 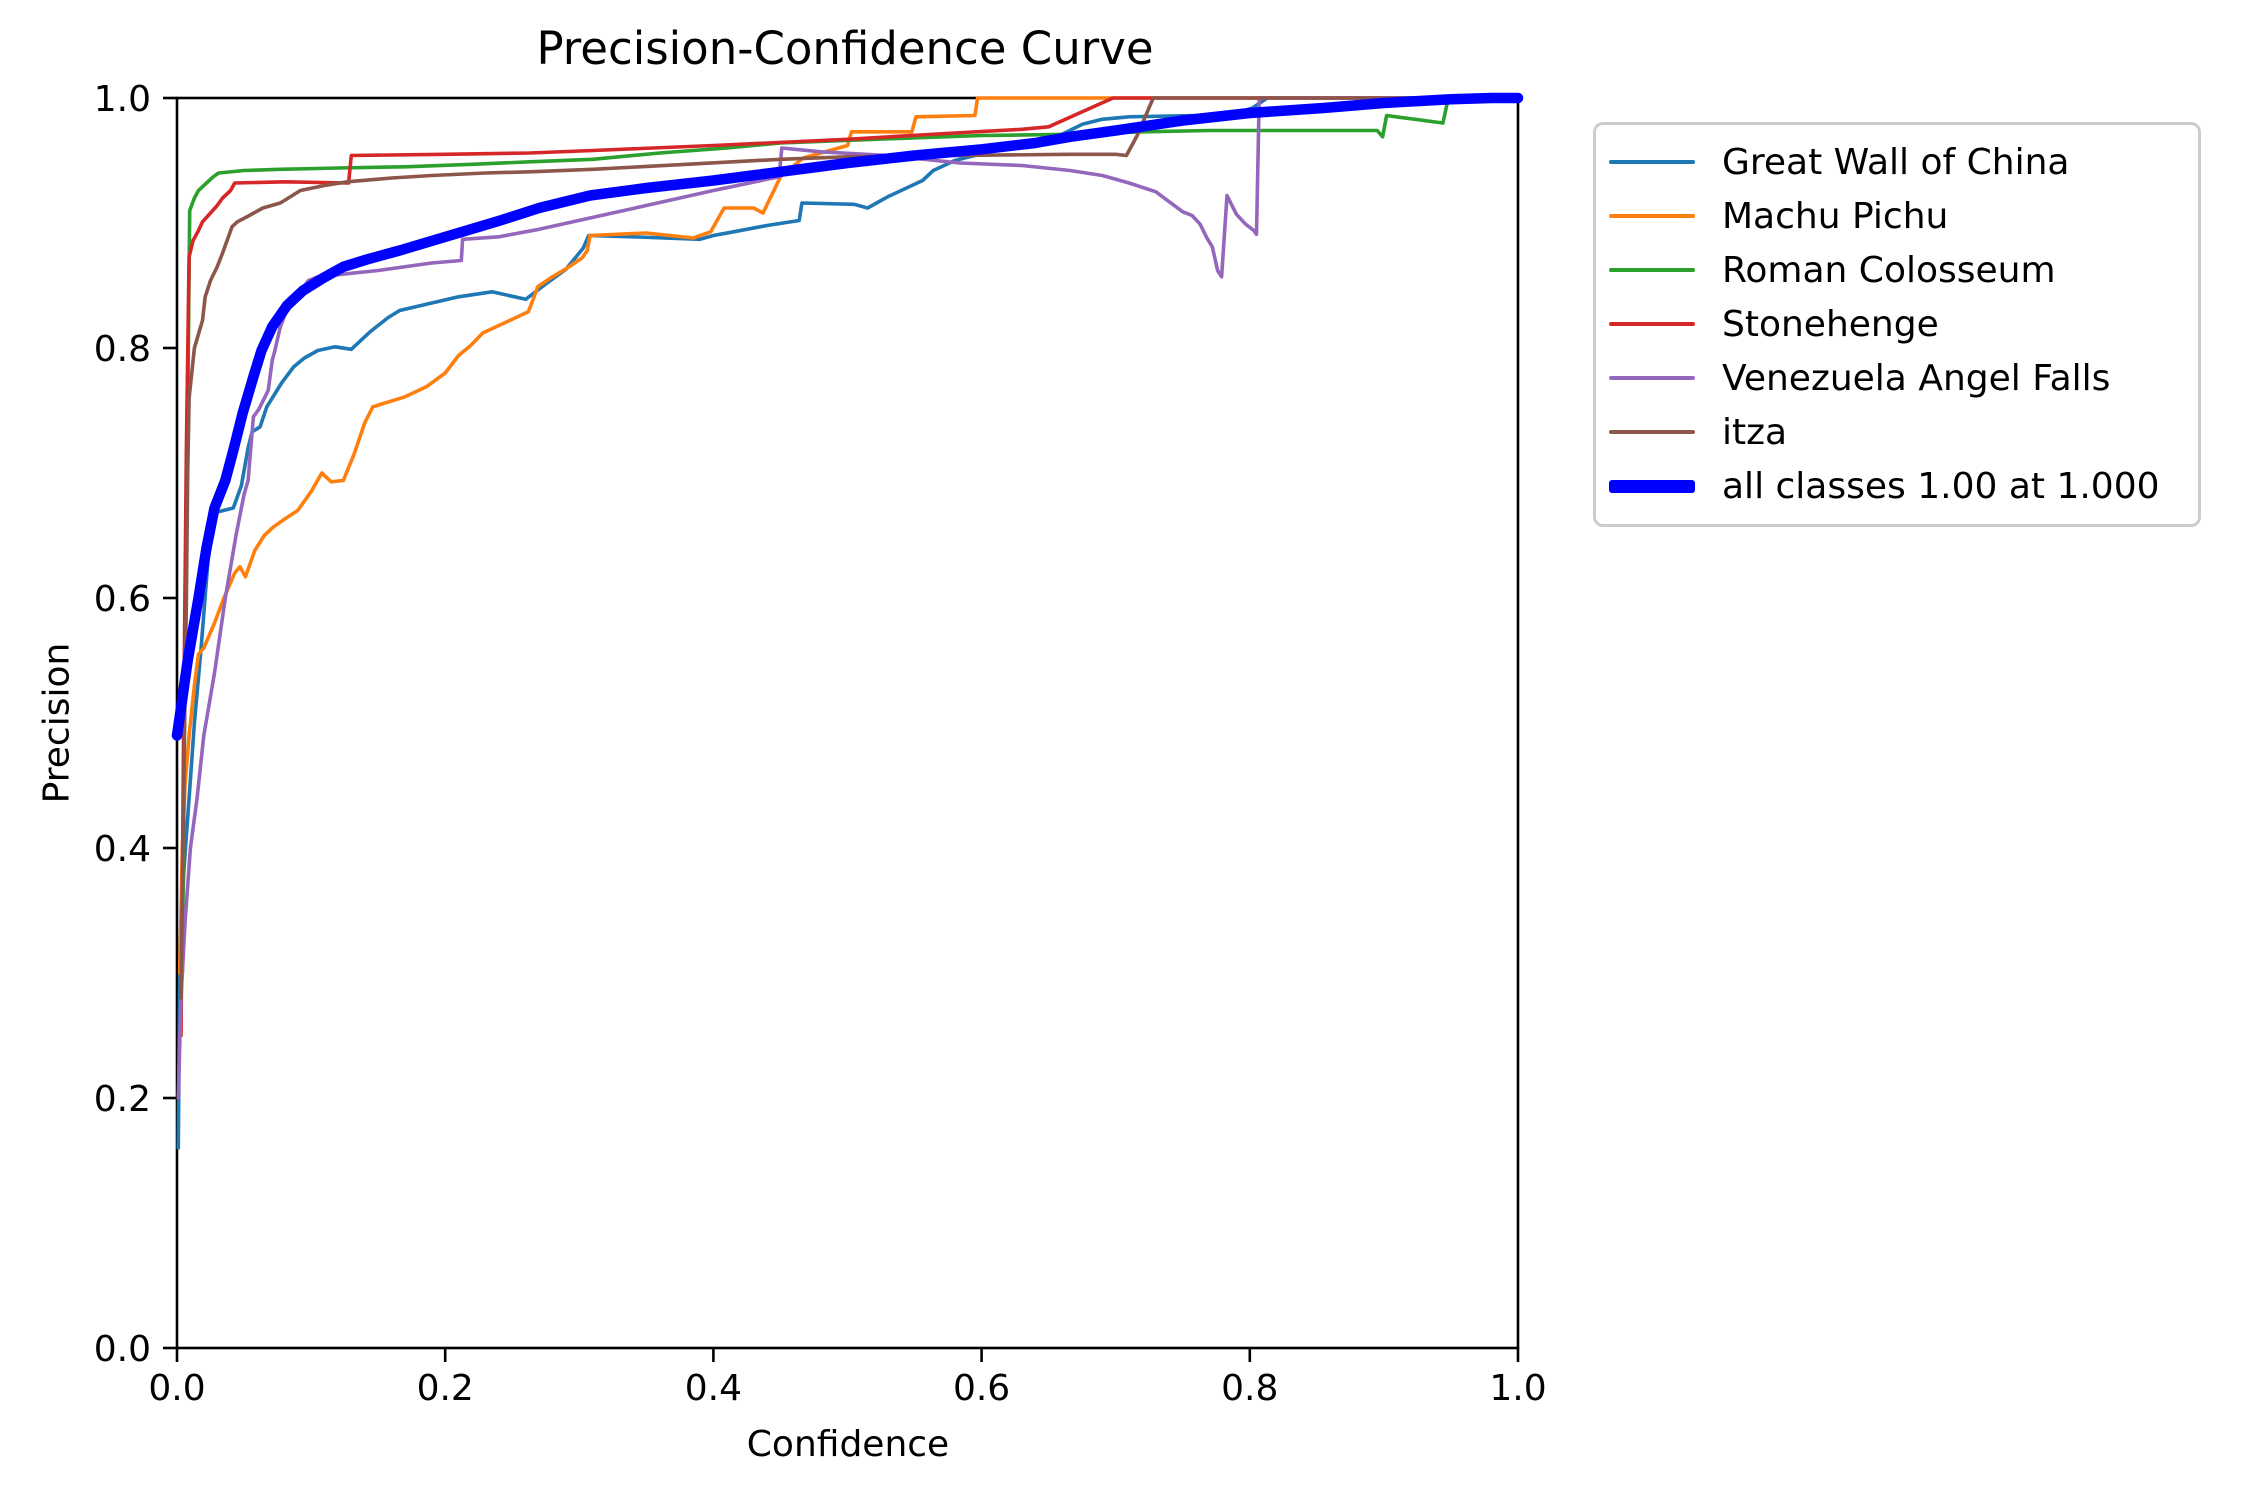 What do you see at coordinates (1941, 486) in the screenshot?
I see `legend-label: all classes 1.00 at 1.000` at bounding box center [1941, 486].